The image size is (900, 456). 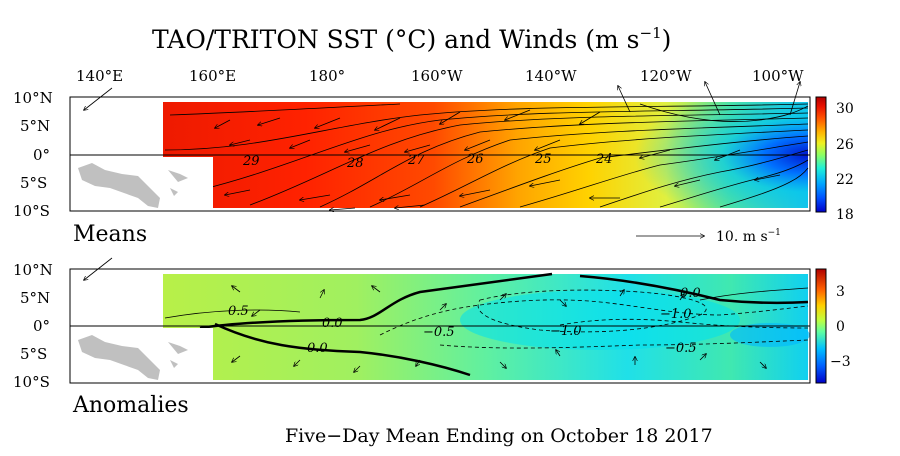 I want to click on lon-label: 140°E, so click(x=99, y=76).